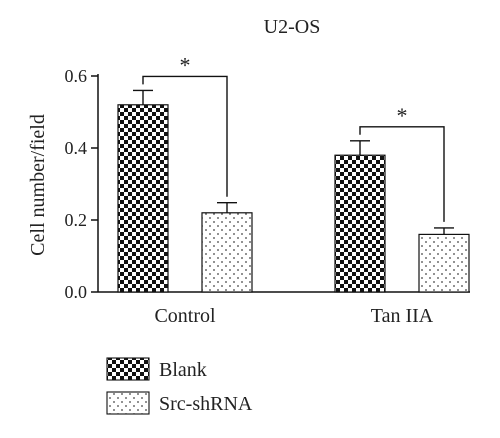 The height and width of the screenshot is (438, 500). Describe the element at coordinates (292, 27) in the screenshot. I see `chart-title: U2-OS` at that location.